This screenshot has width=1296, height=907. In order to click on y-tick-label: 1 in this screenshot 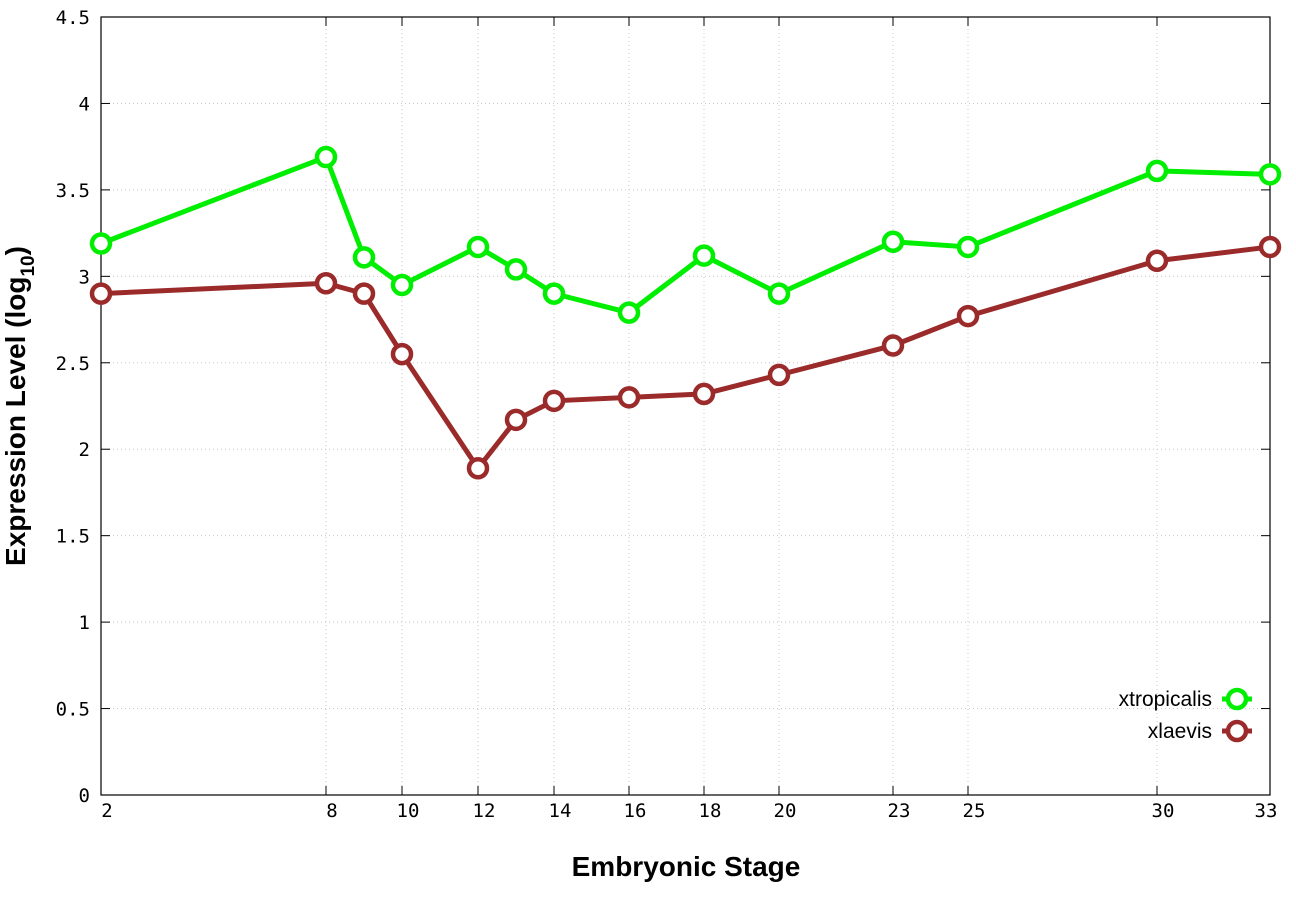, I will do `click(84, 623)`.